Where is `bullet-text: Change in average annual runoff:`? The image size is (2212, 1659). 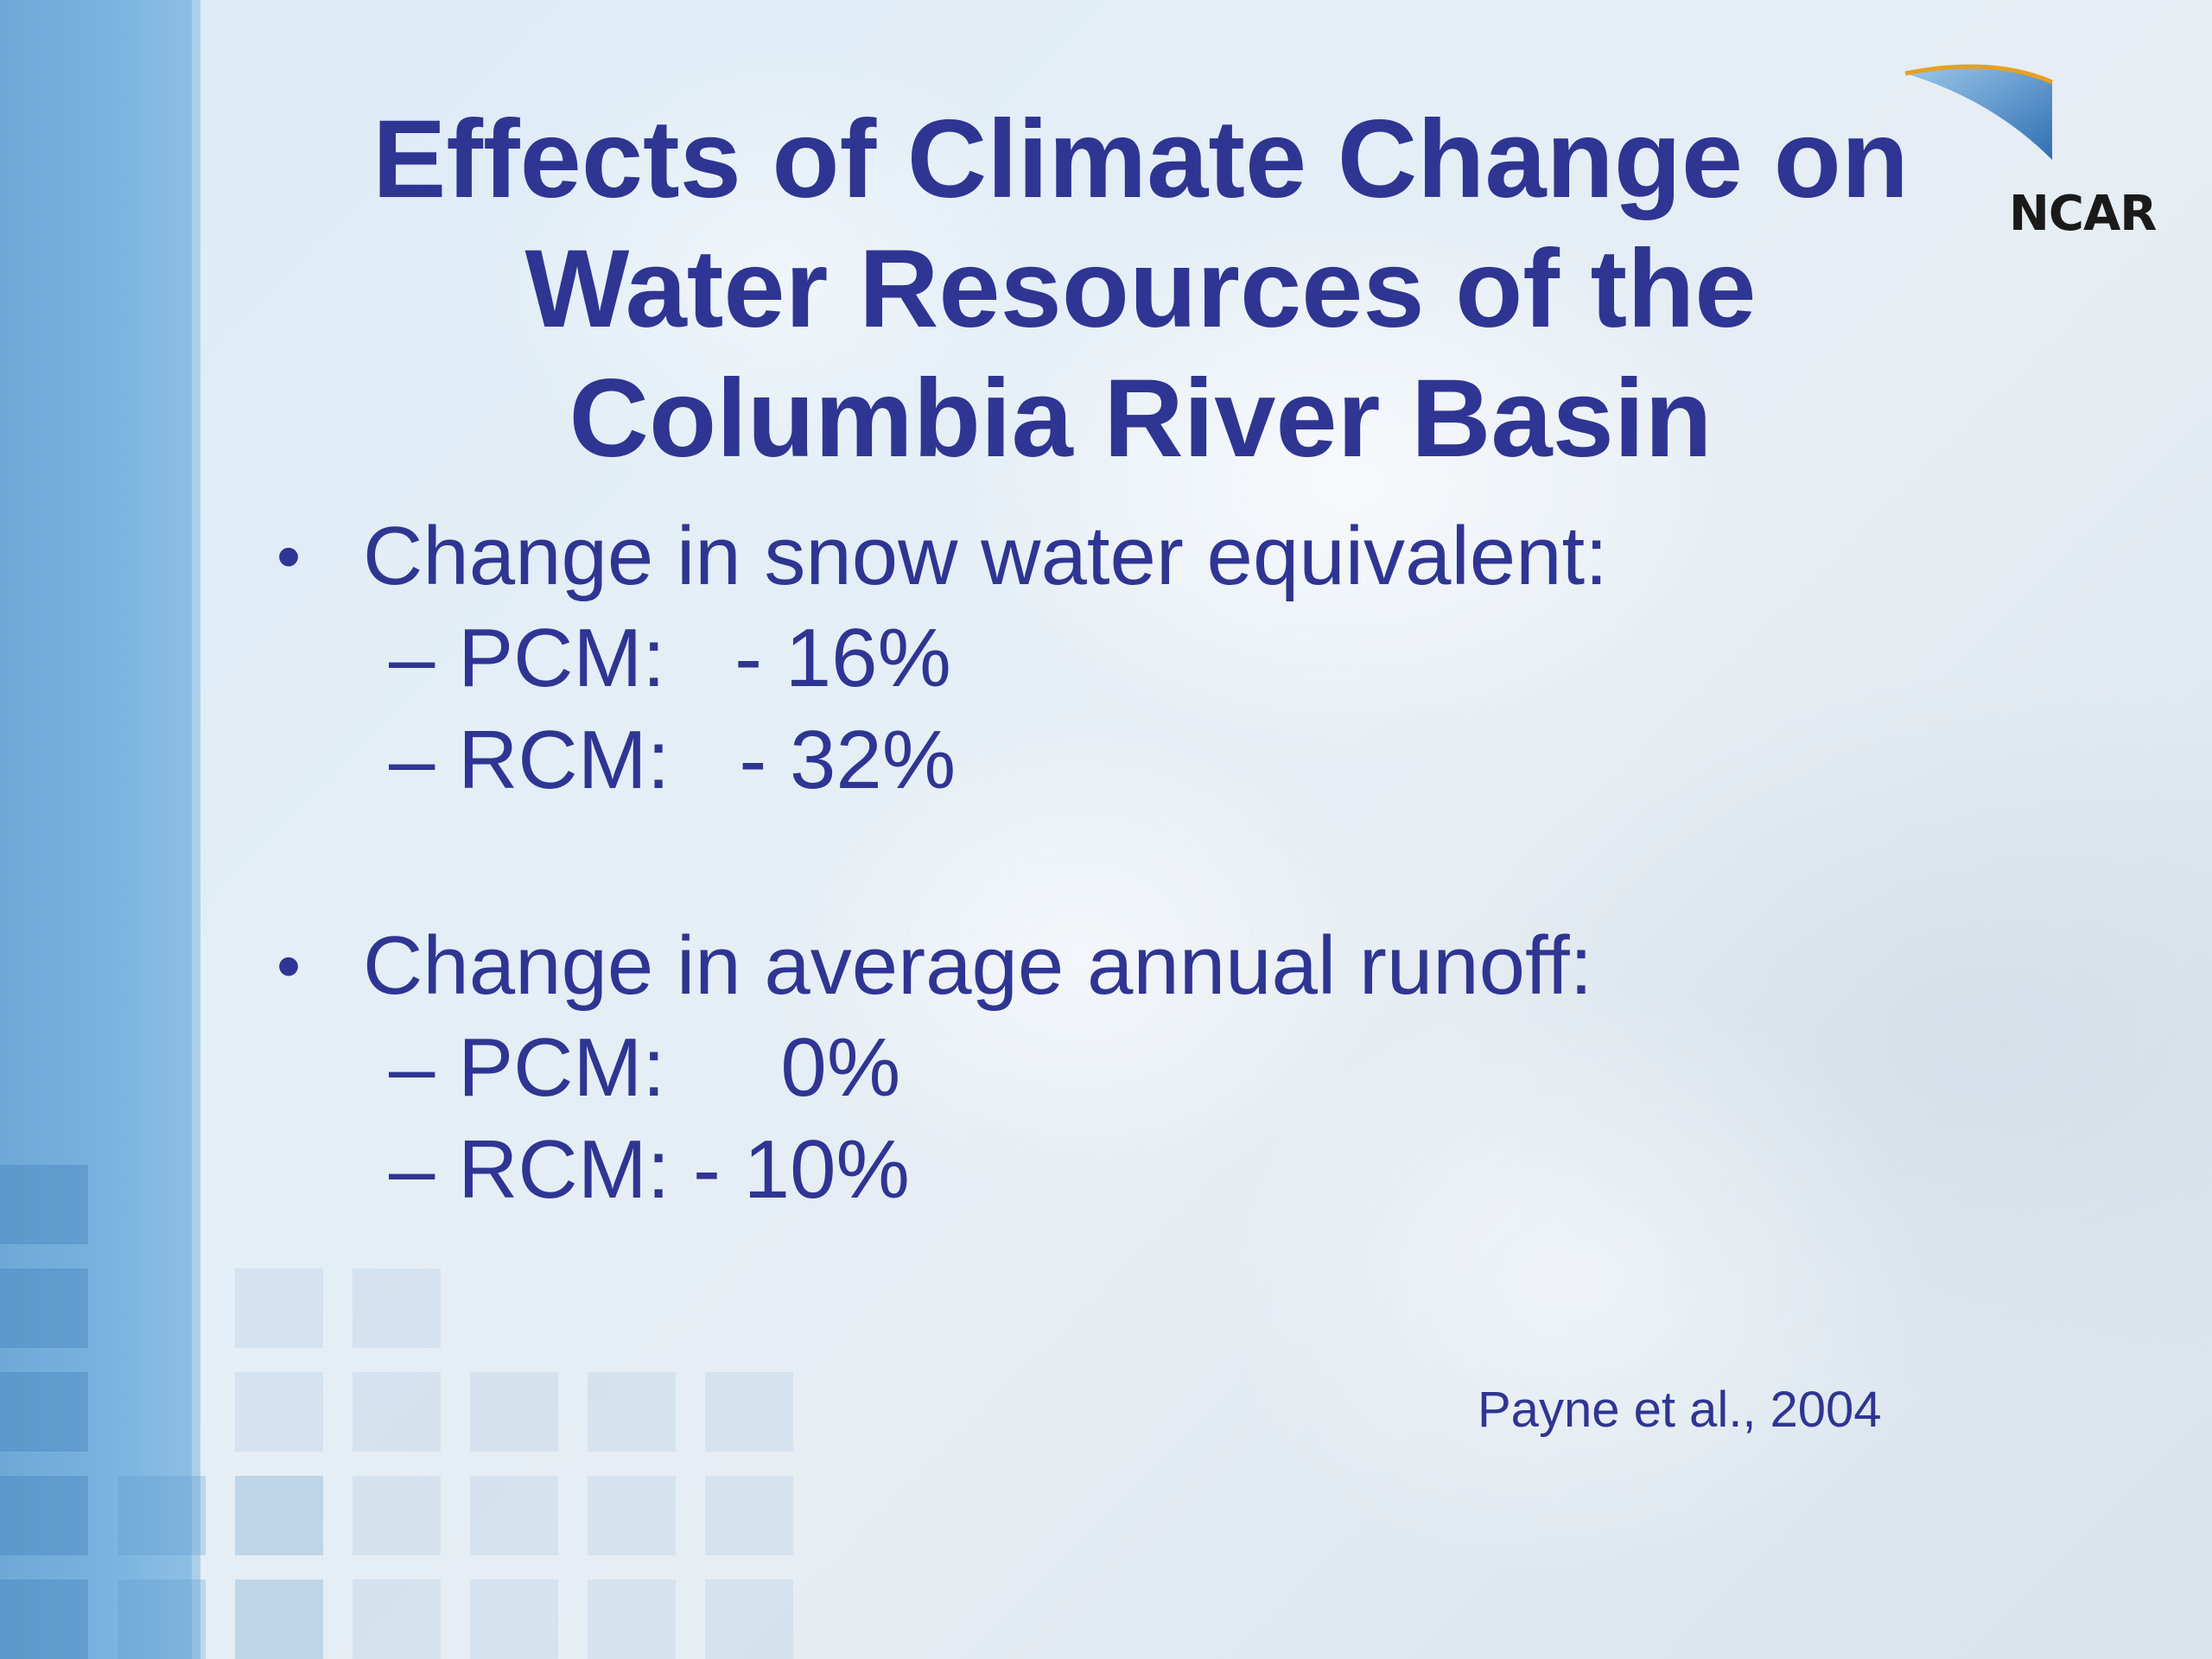 bullet-text: Change in average annual runoff: is located at coordinates (978, 965).